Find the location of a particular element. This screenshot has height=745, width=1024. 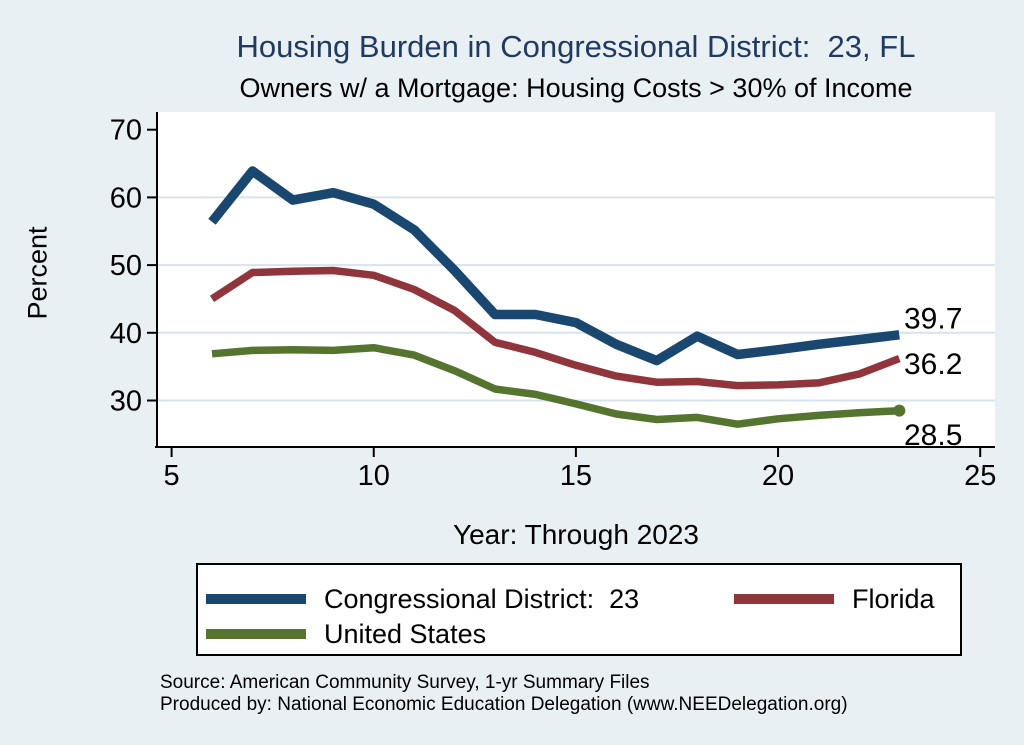

y-tick-label-30: 30 is located at coordinates (126, 402).